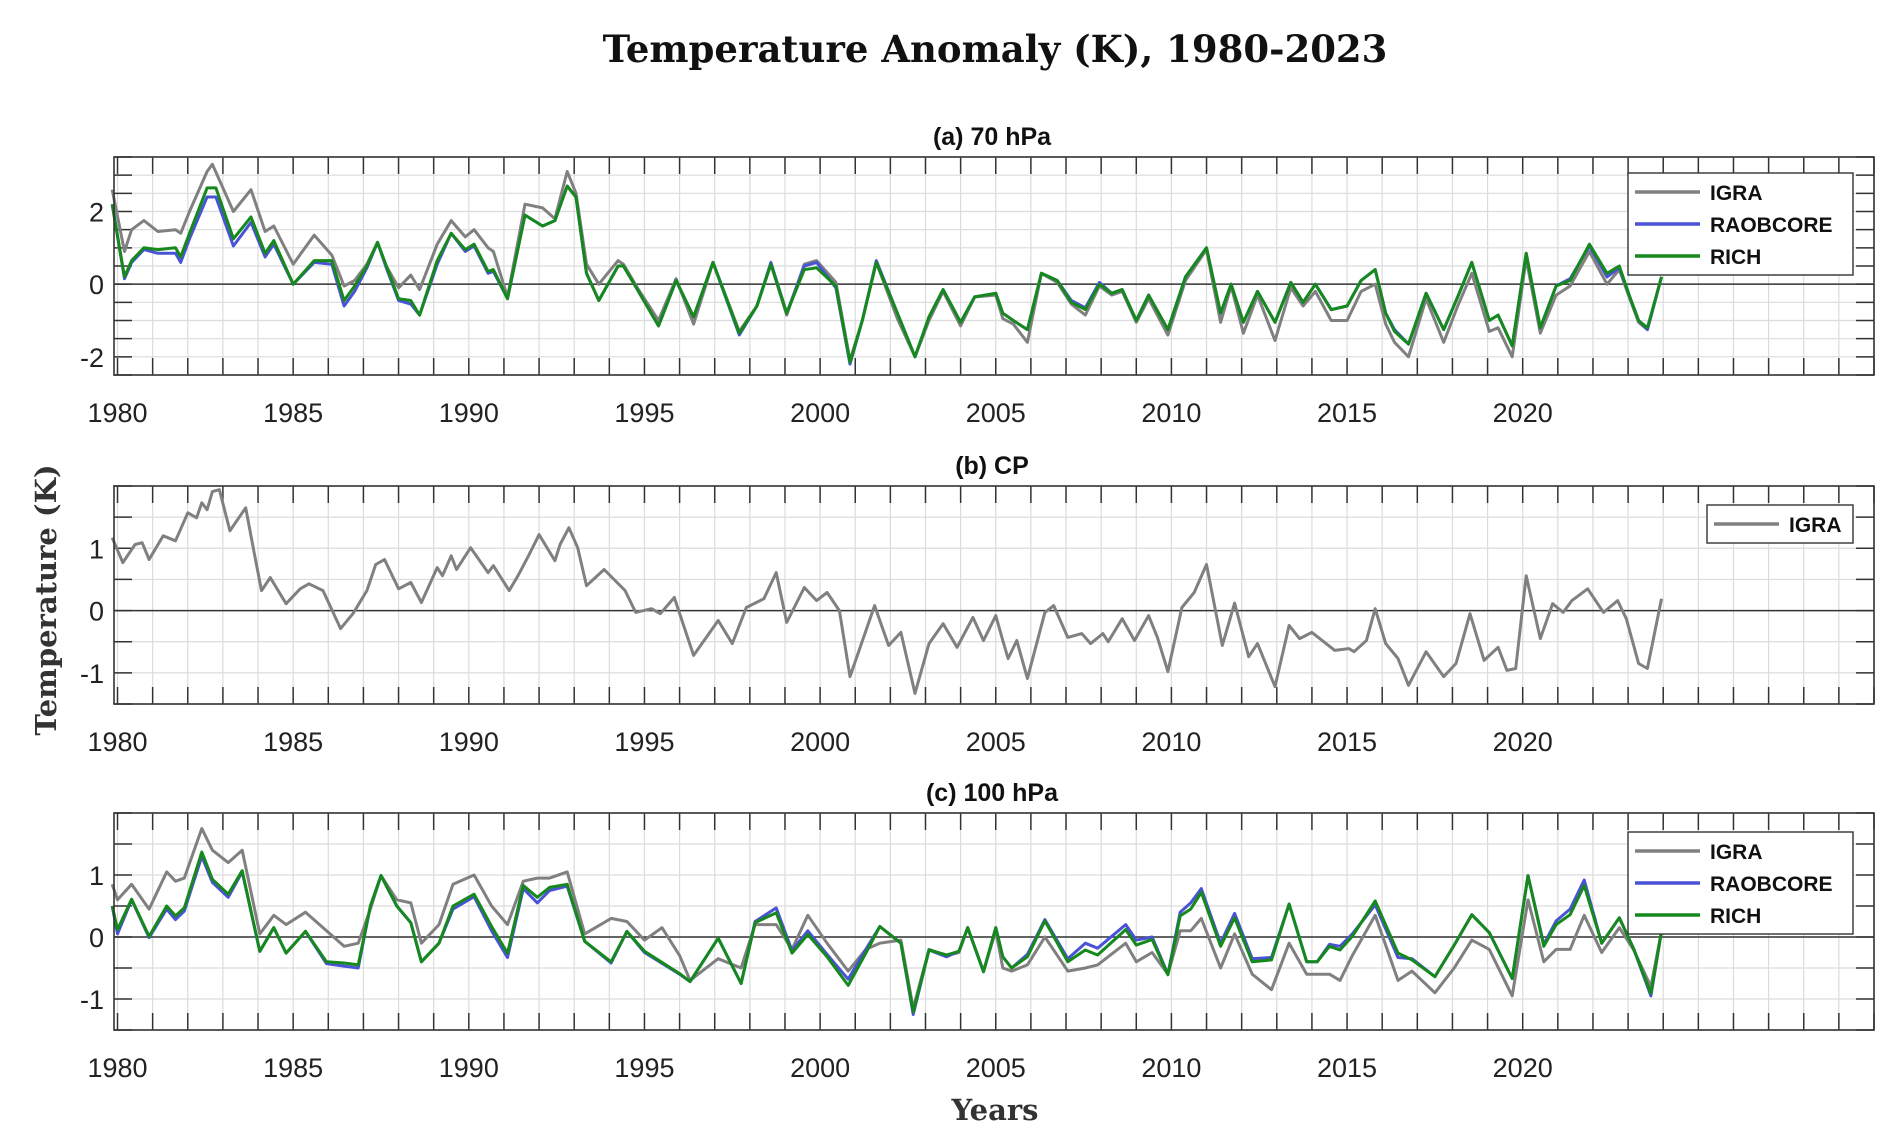  Describe the element at coordinates (1780, 524) in the screenshot. I see `legend: IGRA` at that location.